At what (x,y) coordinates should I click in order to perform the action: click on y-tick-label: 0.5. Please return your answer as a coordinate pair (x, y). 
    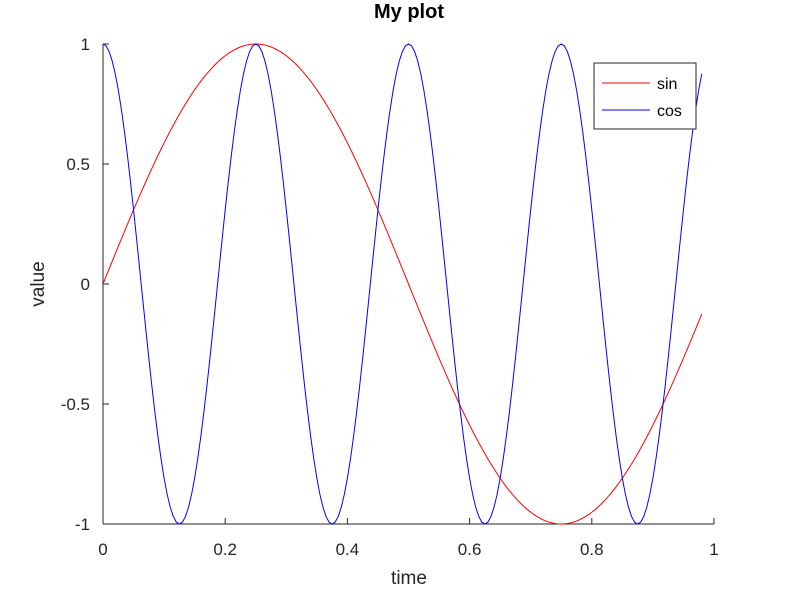
    Looking at the image, I should click on (78, 164).